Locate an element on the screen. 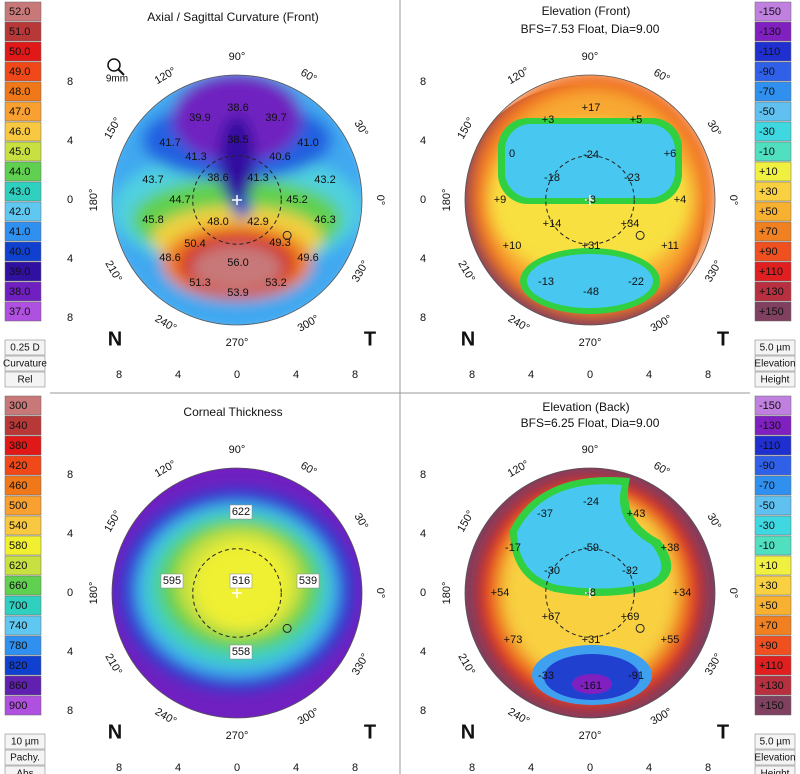 The image size is (800, 774). map-outline is located at coordinates (590, 200).